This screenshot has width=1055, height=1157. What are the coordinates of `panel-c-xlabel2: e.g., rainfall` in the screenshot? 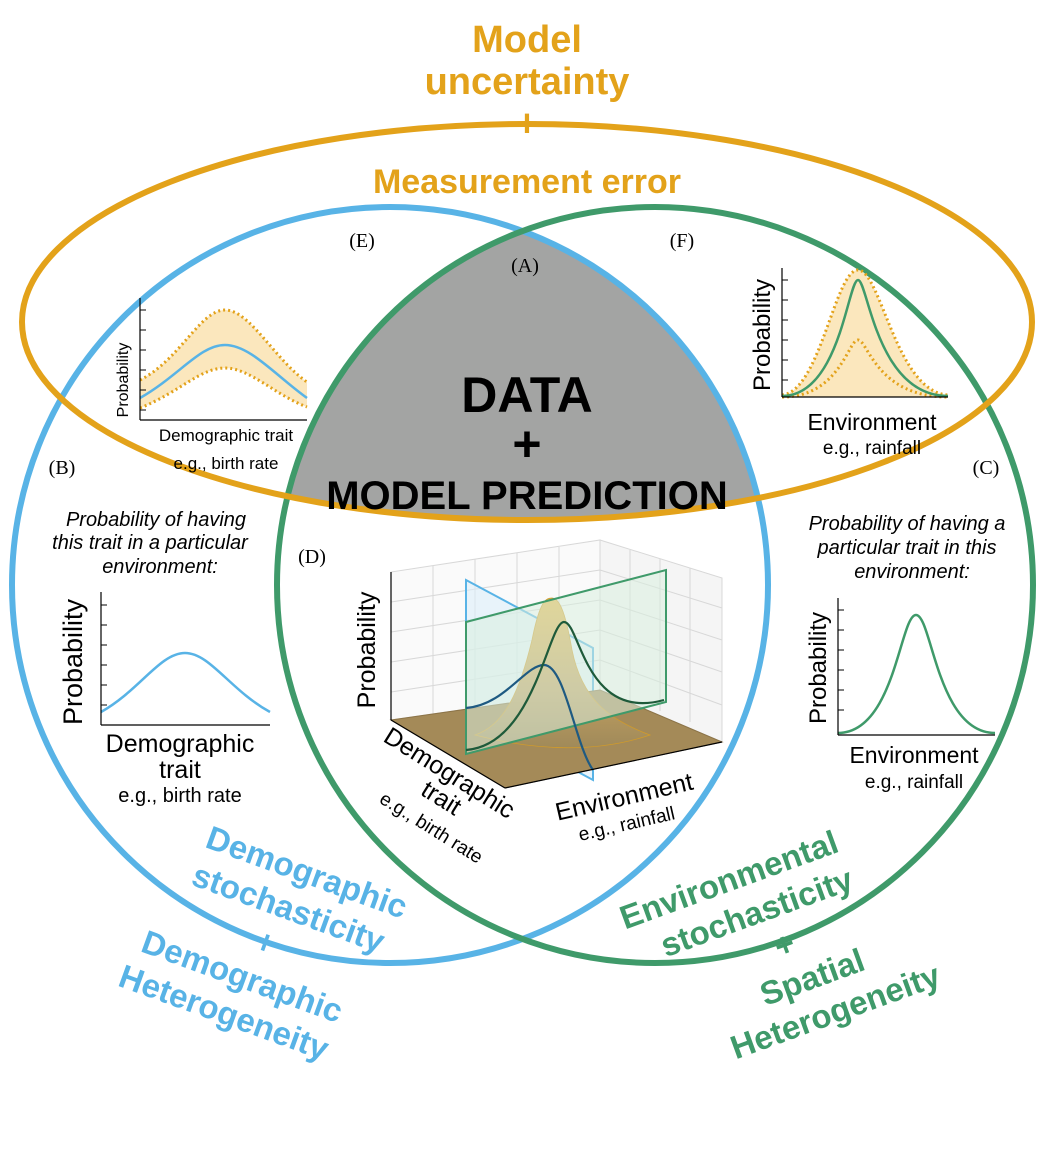 It's located at (914, 782).